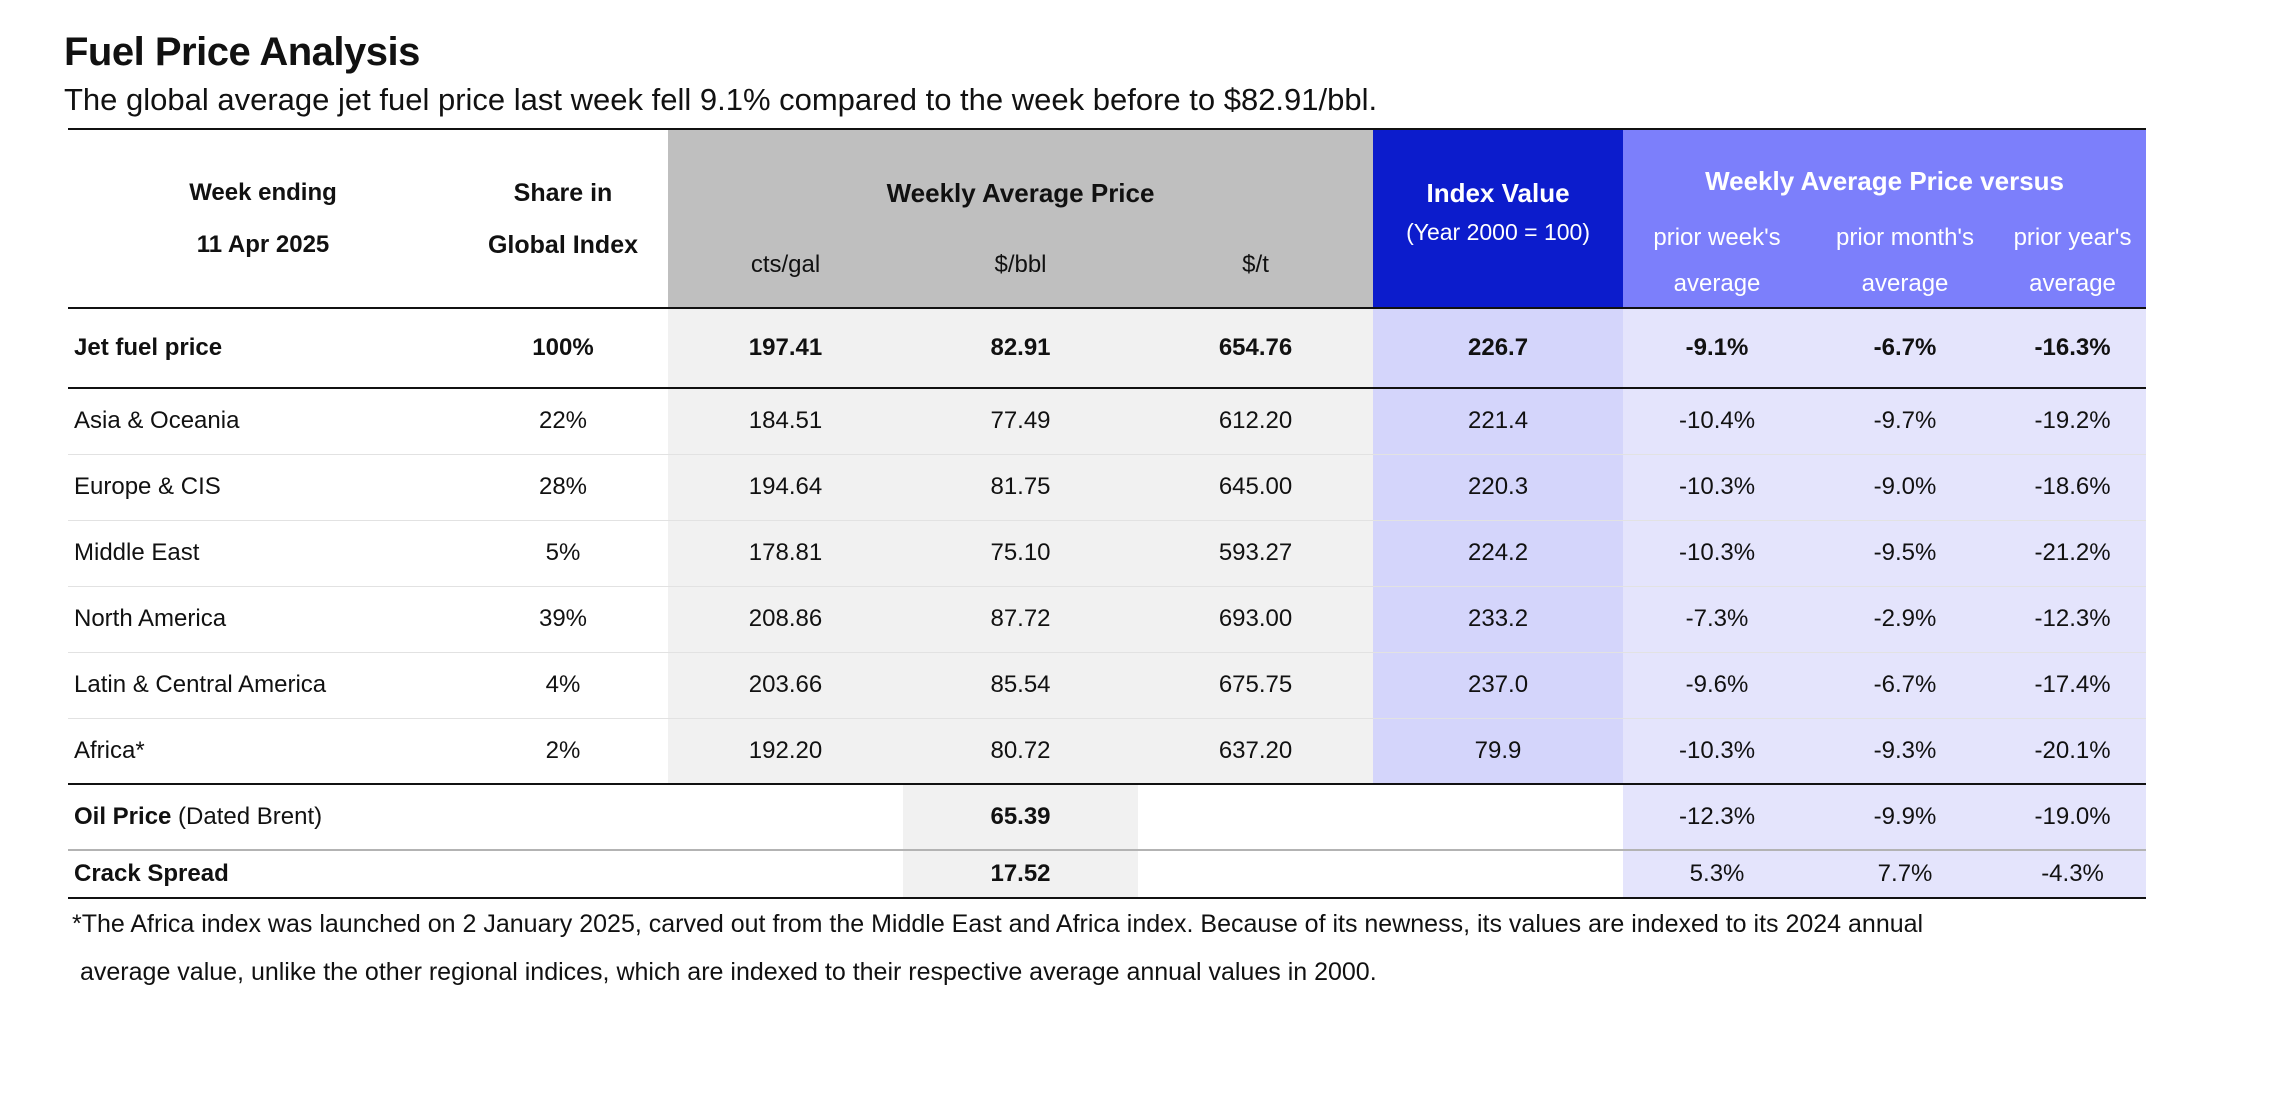  I want to click on prior-month-cell: -6.7%, so click(1905, 348).